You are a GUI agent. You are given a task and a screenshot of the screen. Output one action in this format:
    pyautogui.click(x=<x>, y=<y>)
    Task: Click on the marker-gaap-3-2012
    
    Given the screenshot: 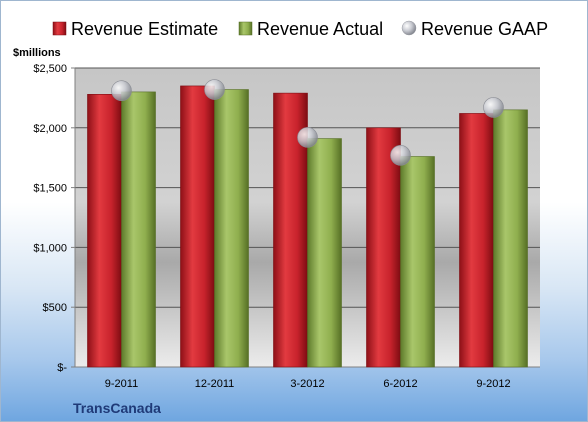 What is the action you would take?
    pyautogui.click(x=307, y=137)
    